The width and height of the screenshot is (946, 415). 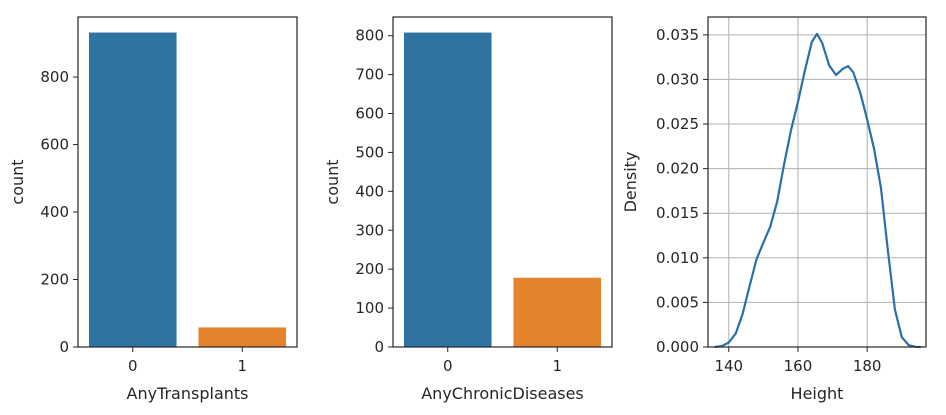 What do you see at coordinates (677, 347) in the screenshot?
I see `y-tick-label: 0.000` at bounding box center [677, 347].